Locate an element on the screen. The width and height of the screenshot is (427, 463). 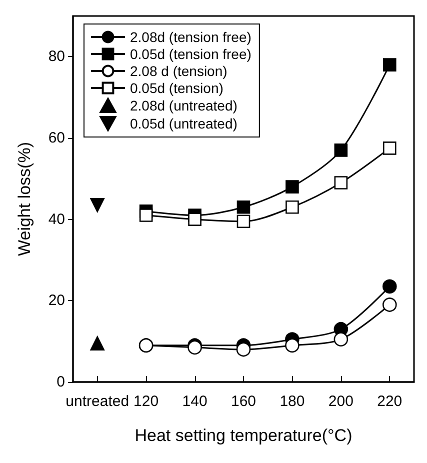
x-tick-label: 180 is located at coordinates (292, 401).